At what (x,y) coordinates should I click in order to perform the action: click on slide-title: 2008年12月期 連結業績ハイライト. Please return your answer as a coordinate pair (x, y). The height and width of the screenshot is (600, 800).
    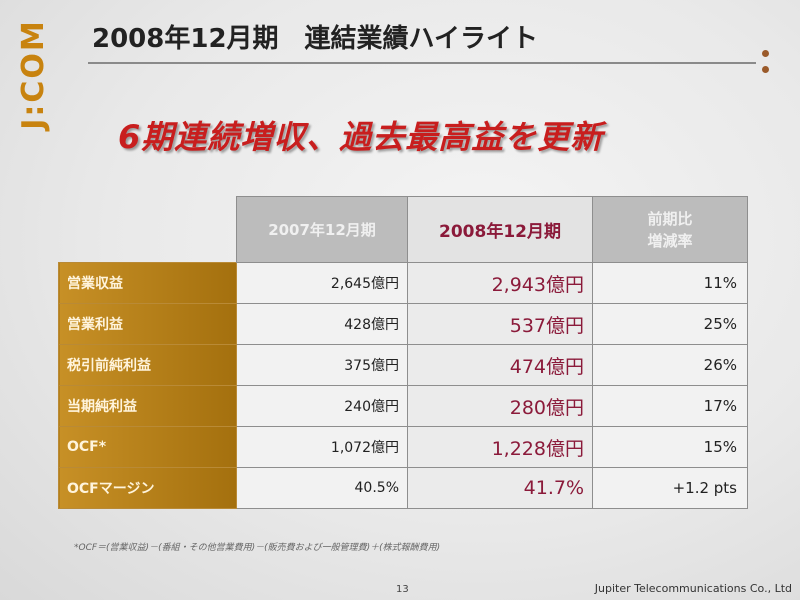
    Looking at the image, I should click on (315, 39).